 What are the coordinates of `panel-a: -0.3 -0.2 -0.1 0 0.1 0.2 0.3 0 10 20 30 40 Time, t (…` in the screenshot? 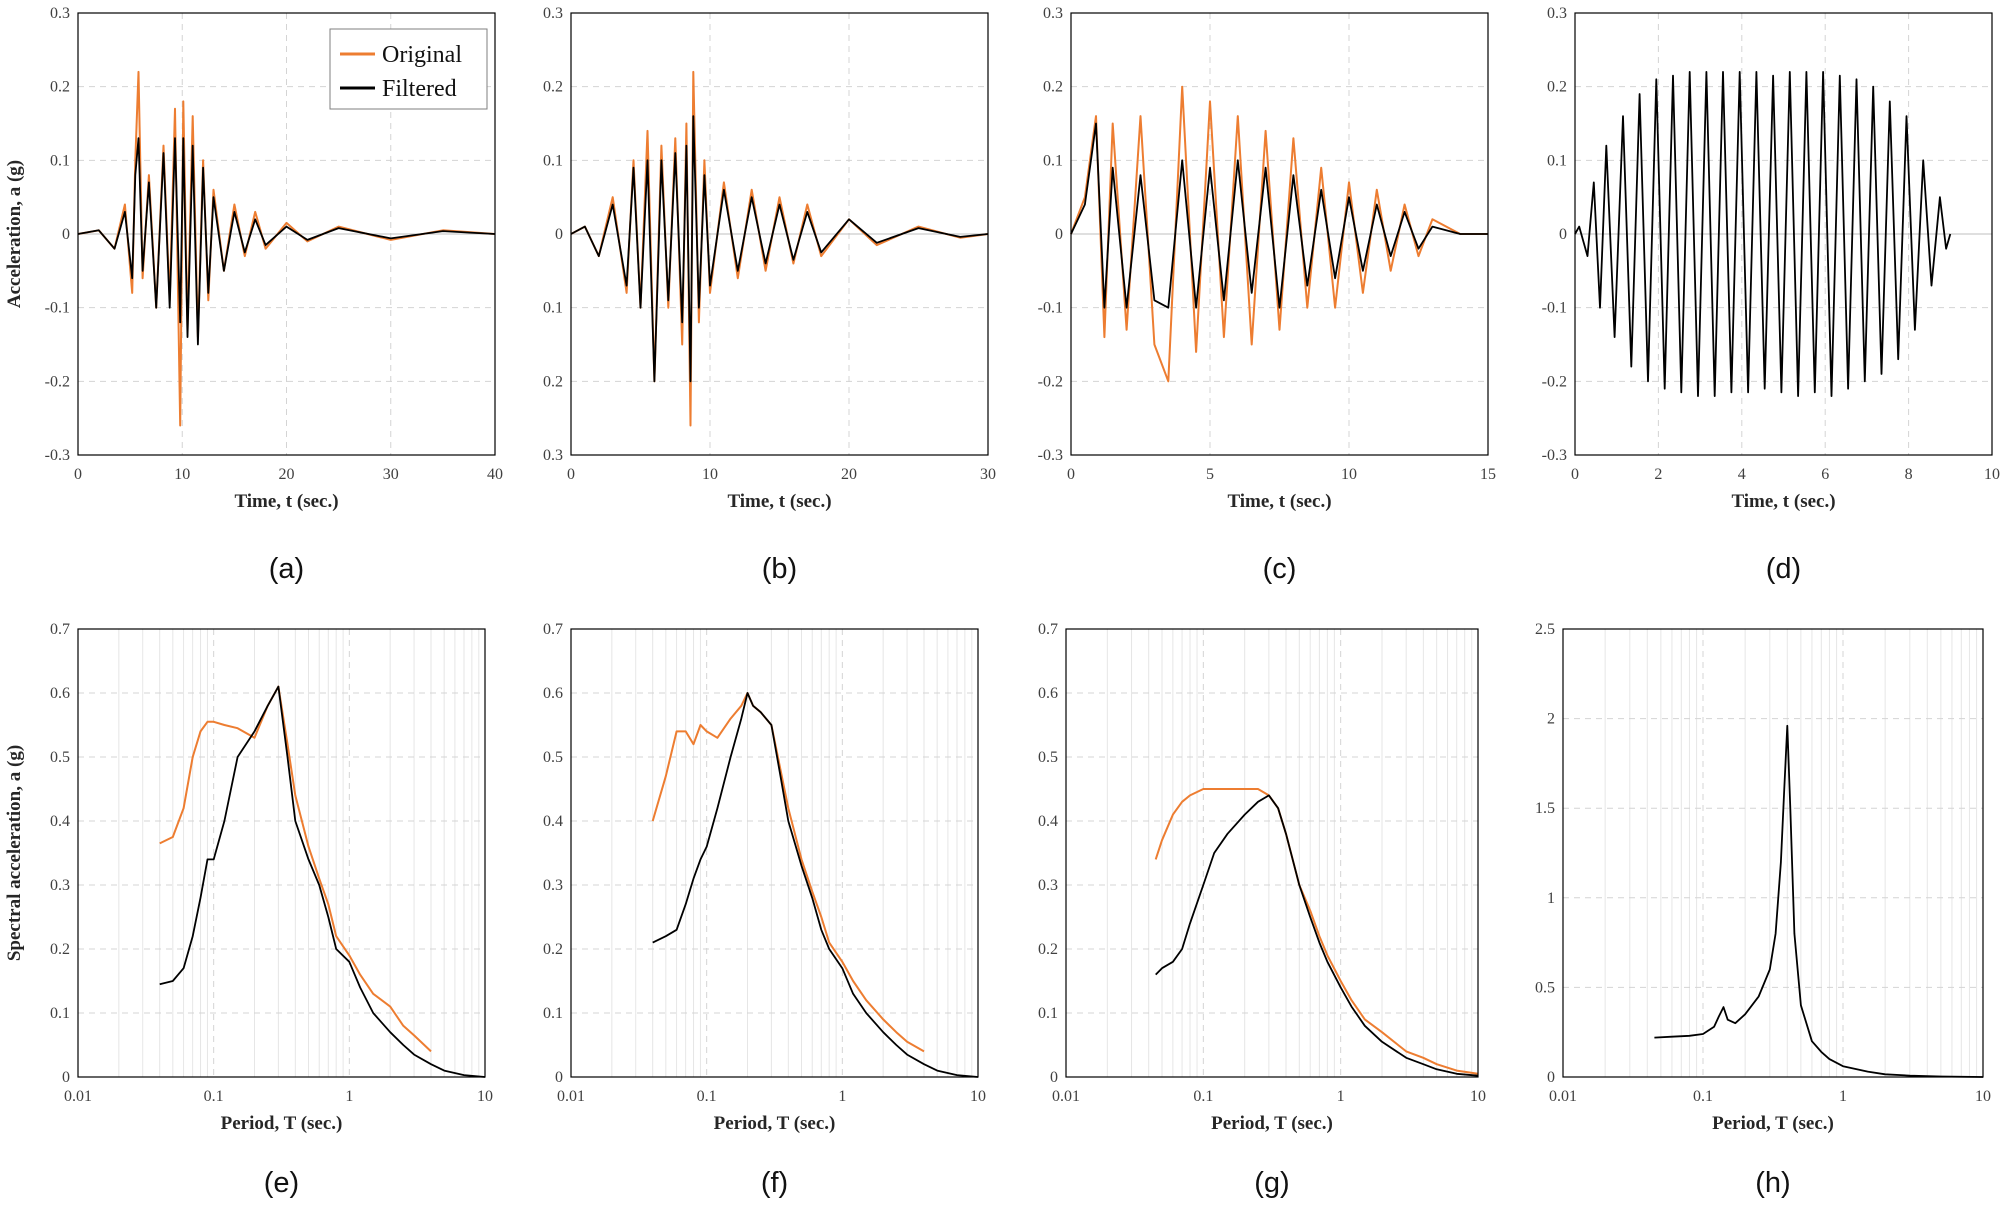 It's located at (253, 295).